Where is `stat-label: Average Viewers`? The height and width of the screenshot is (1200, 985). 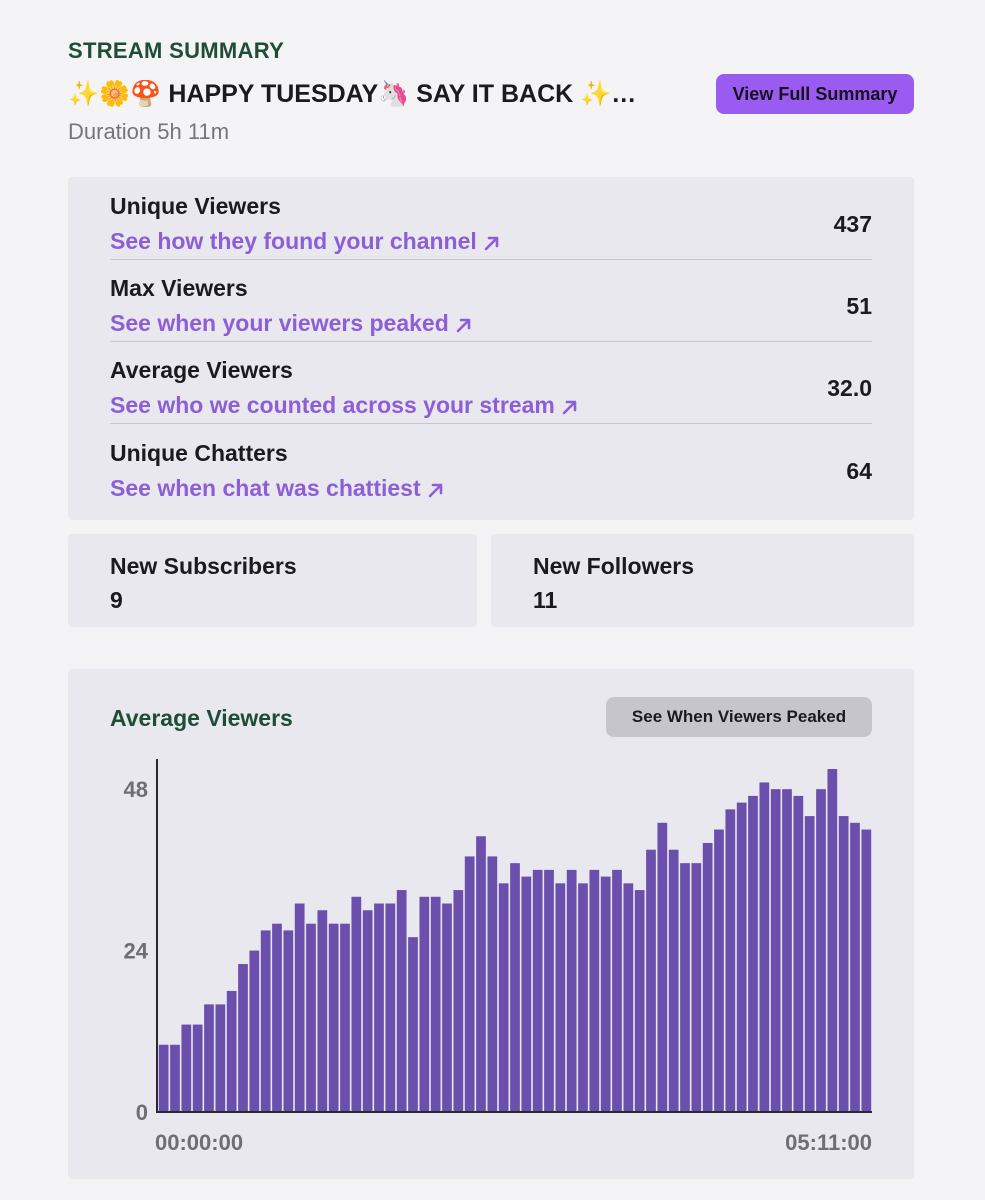
stat-label: Average Viewers is located at coordinates (201, 370).